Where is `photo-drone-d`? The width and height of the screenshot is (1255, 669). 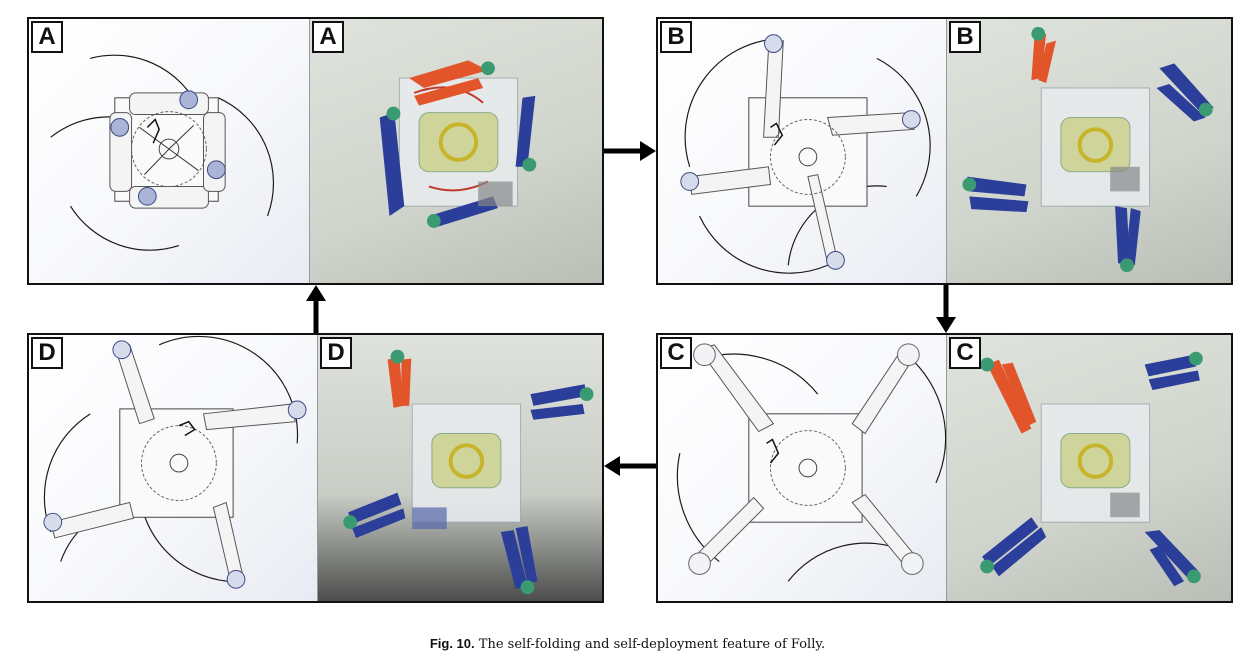
photo-drone-d is located at coordinates (468, 472).